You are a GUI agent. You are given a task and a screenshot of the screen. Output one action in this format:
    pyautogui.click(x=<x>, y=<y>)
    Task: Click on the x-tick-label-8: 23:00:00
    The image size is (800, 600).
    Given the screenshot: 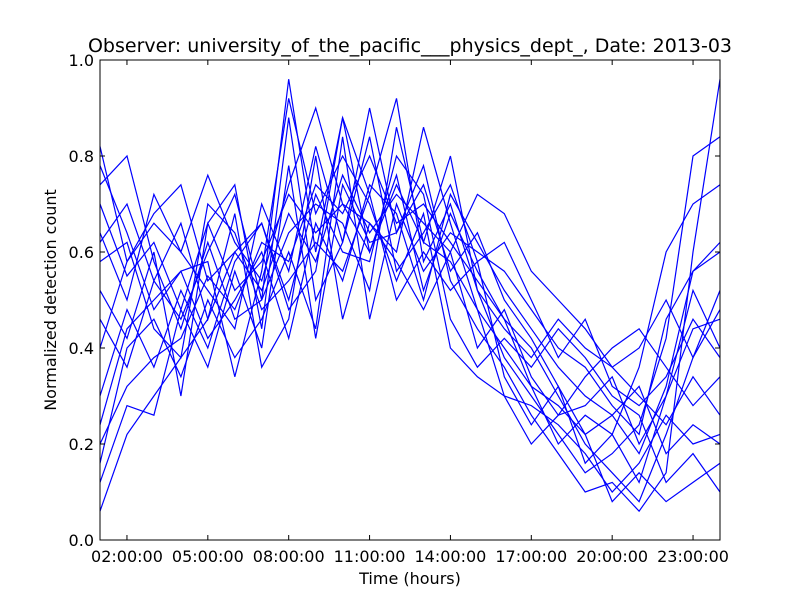 What is the action you would take?
    pyautogui.click(x=693, y=556)
    